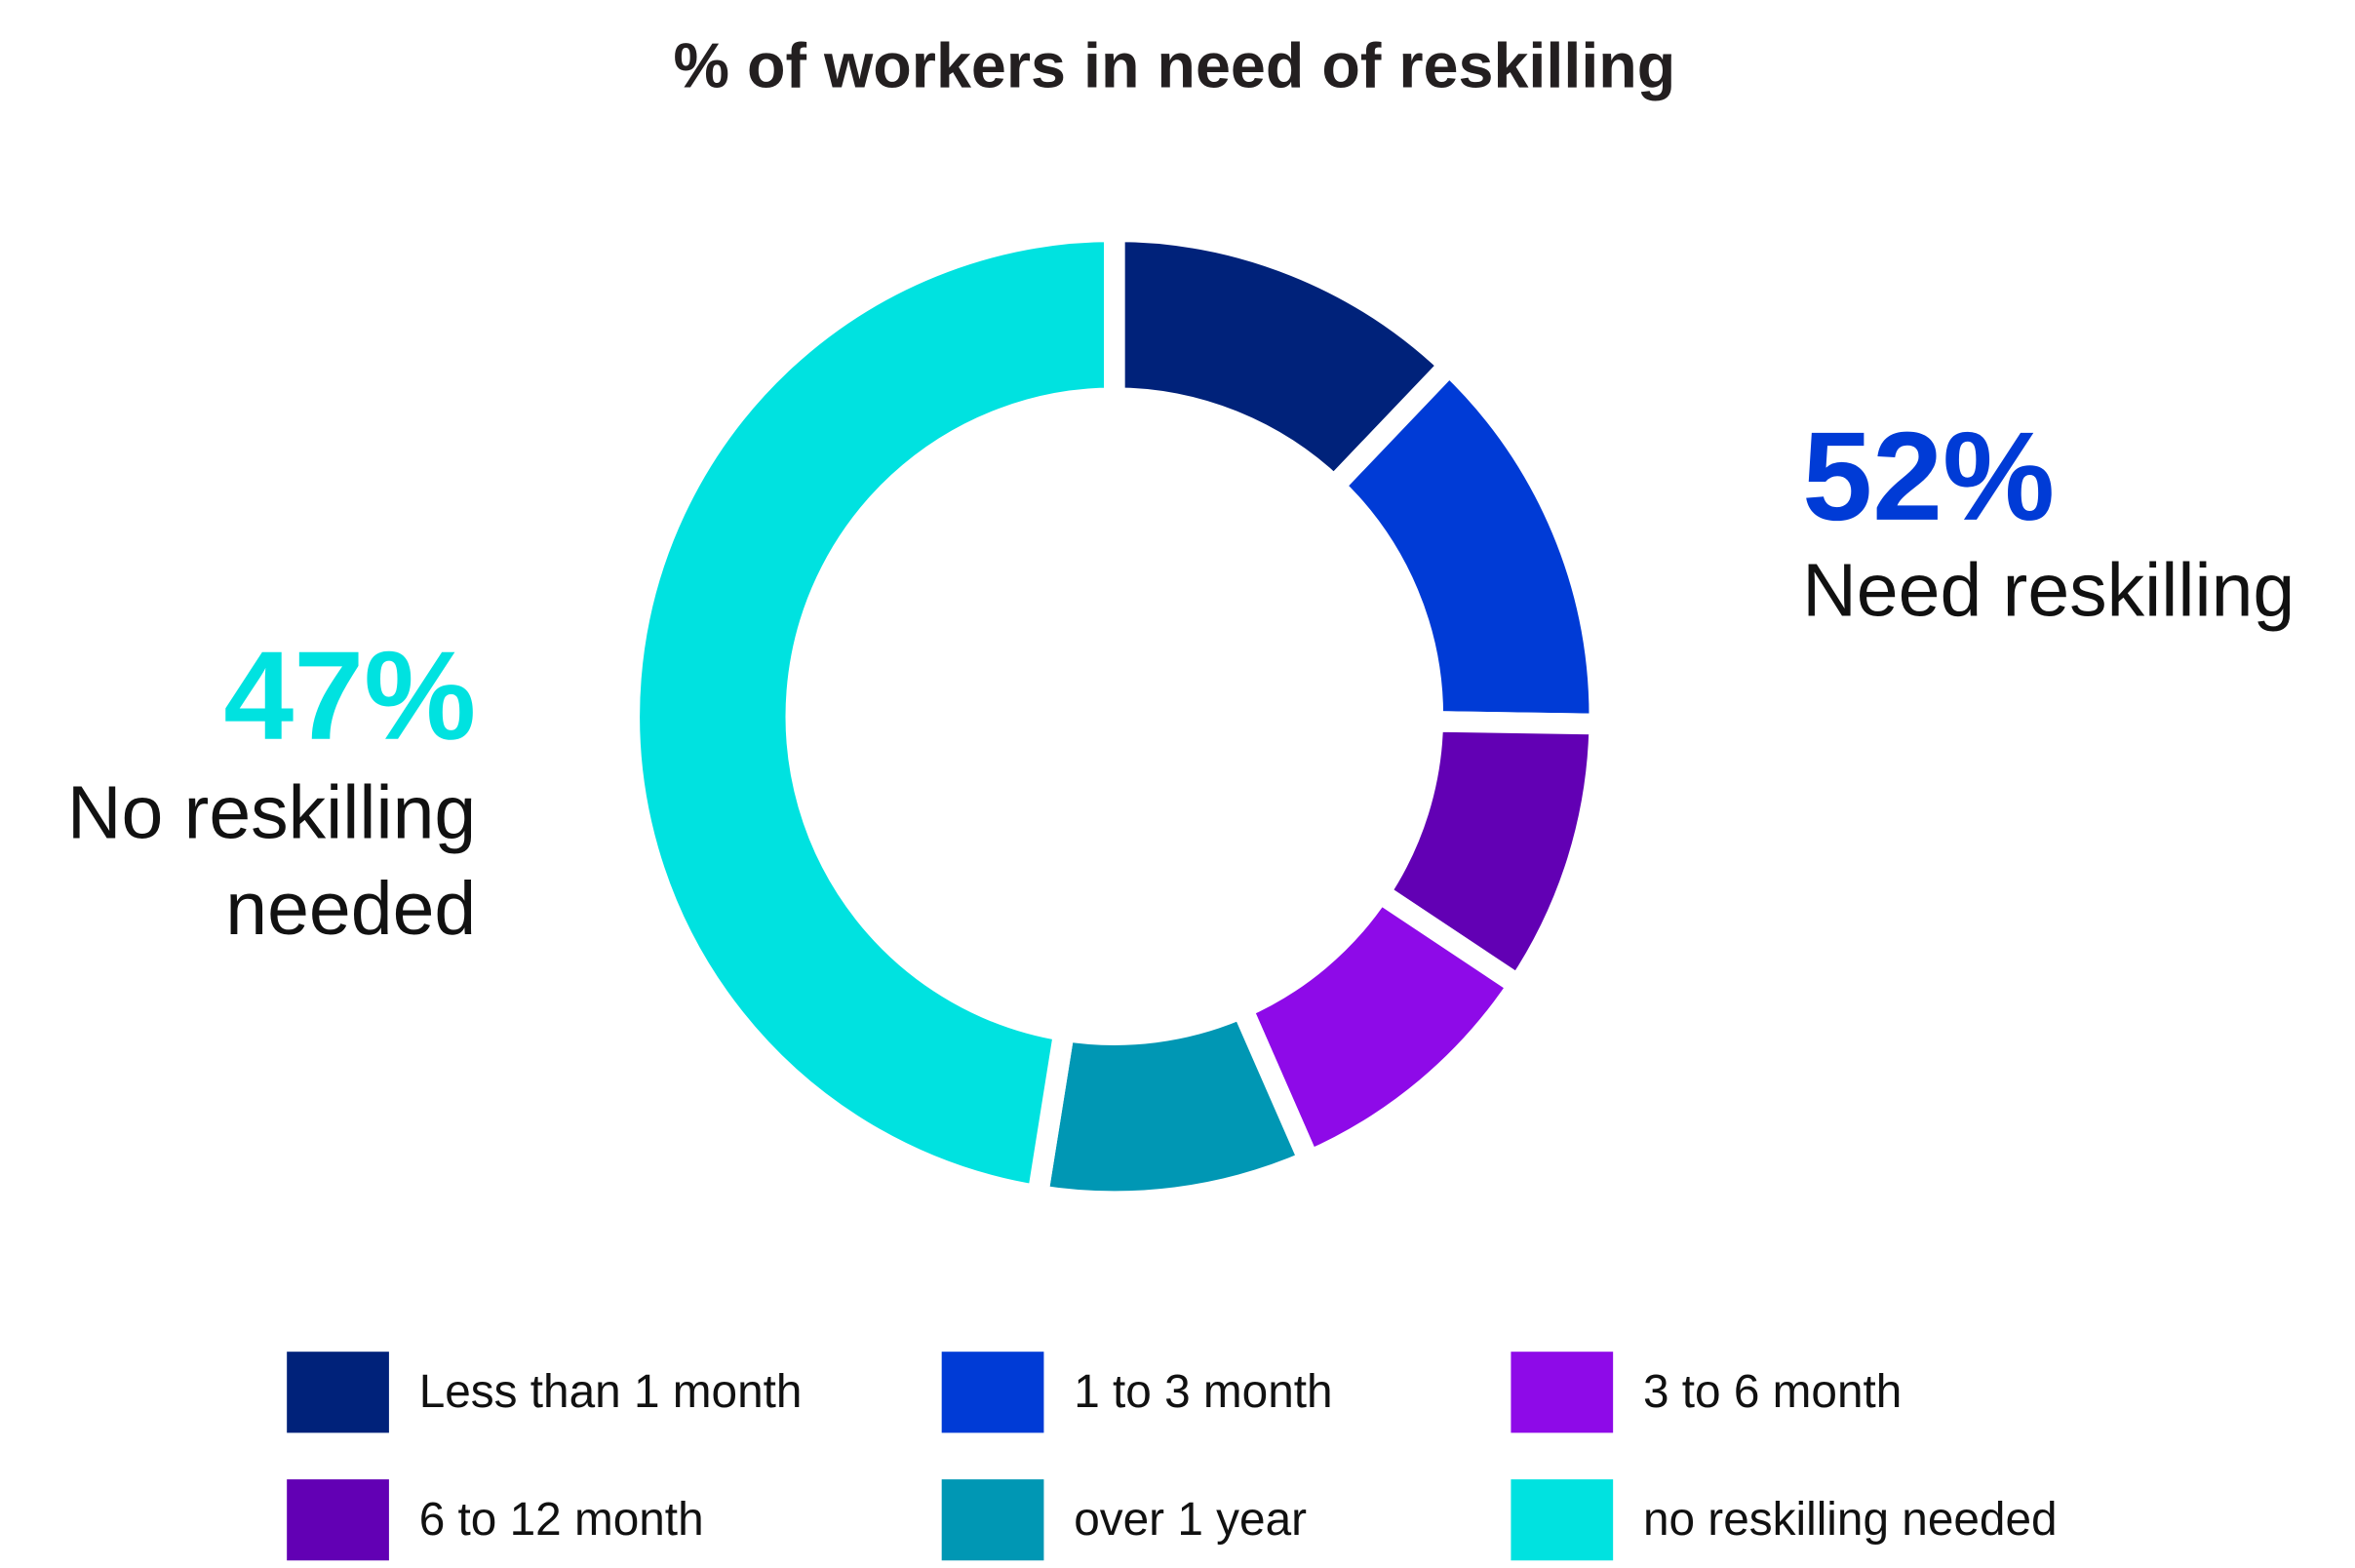  I want to click on legend-label: 6 to 12 month, so click(561, 1520).